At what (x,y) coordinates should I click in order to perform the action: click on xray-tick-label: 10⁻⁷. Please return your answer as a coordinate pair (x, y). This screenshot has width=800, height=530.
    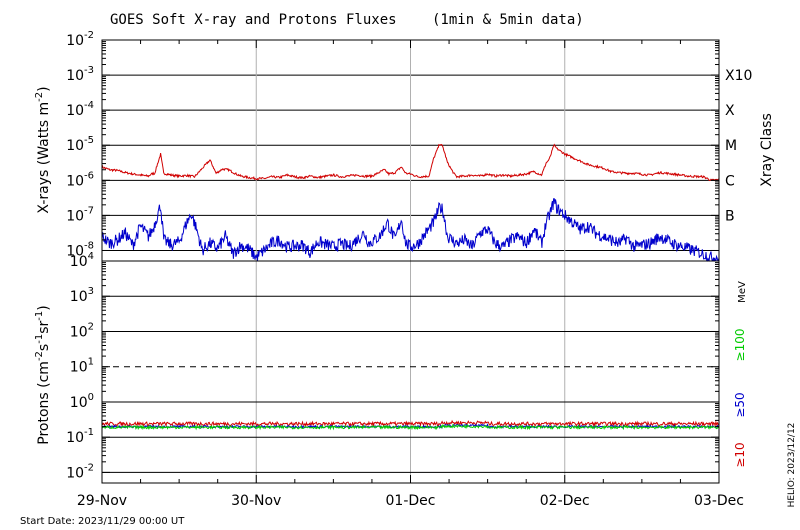
    Looking at the image, I should click on (80, 214).